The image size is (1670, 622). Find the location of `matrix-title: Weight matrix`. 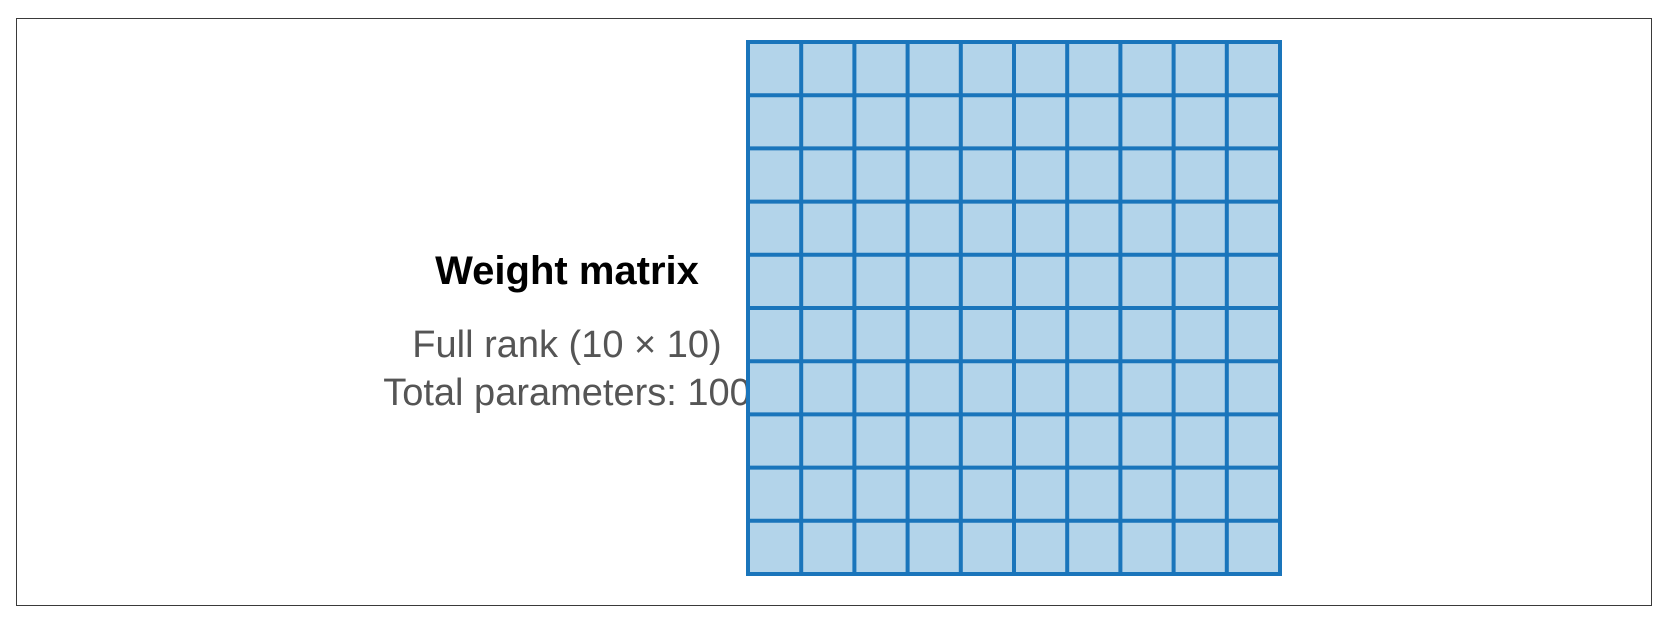

matrix-title: Weight matrix is located at coordinates (567, 271).